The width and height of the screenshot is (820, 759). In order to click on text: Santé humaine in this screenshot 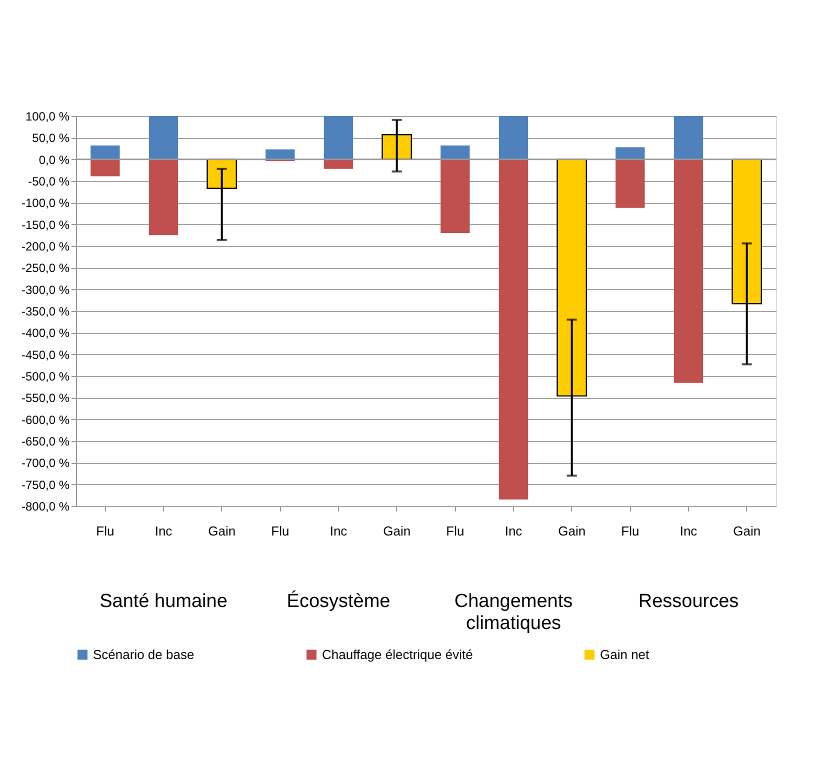, I will do `click(164, 601)`.